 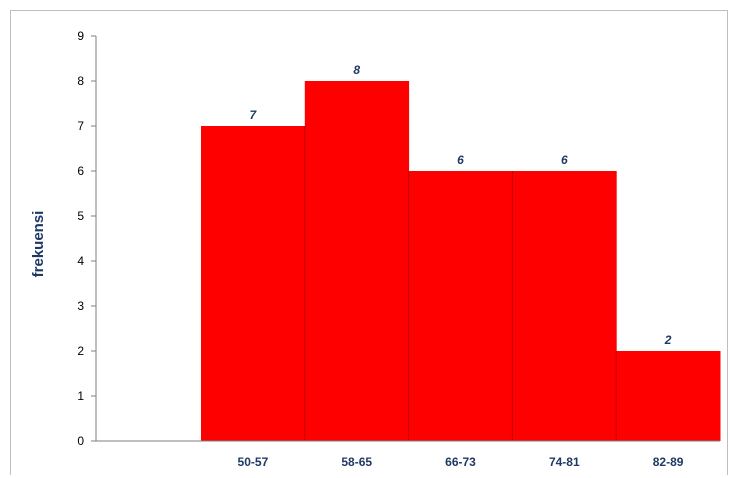 I want to click on y-ticks-group: 0 1 2 3 4 5 6 7 8 9, so click(x=86, y=238).